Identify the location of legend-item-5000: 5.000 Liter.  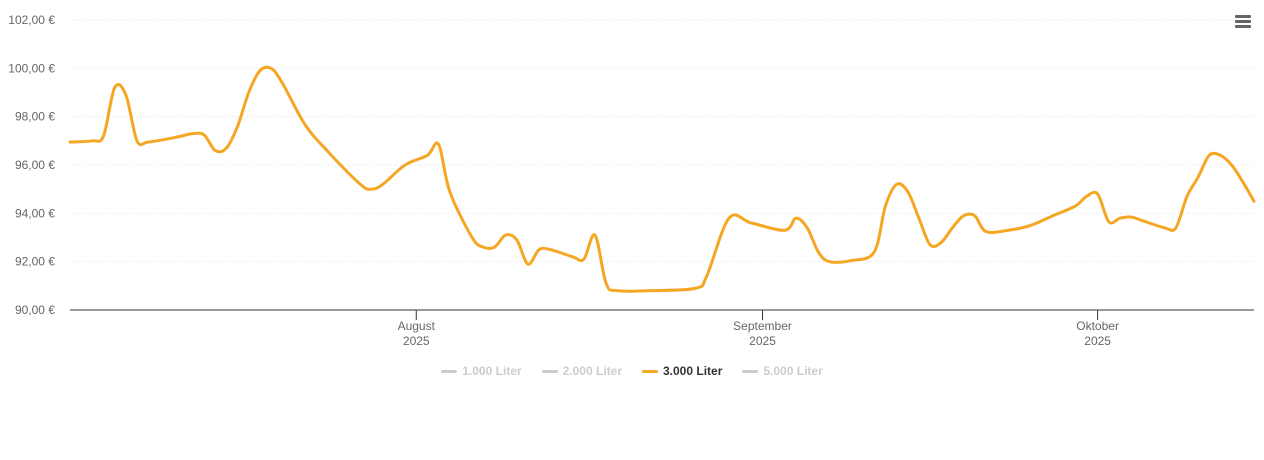
(782, 371).